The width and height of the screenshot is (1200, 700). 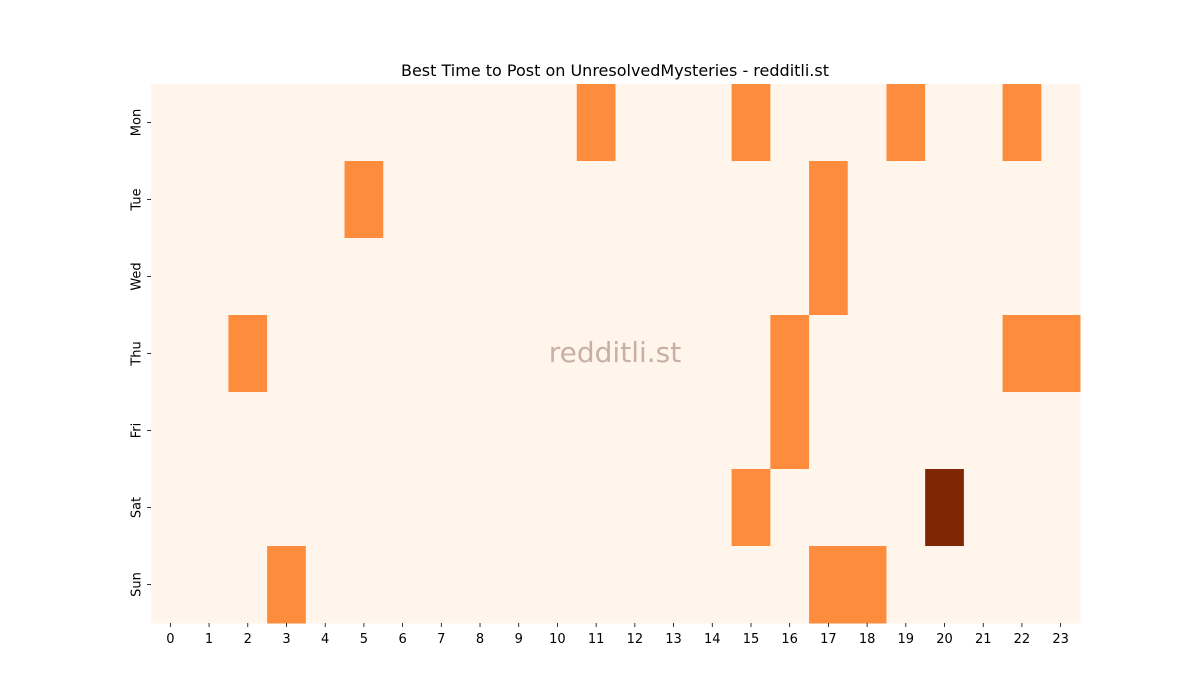 I want to click on x-tick-label: 7, so click(x=441, y=639).